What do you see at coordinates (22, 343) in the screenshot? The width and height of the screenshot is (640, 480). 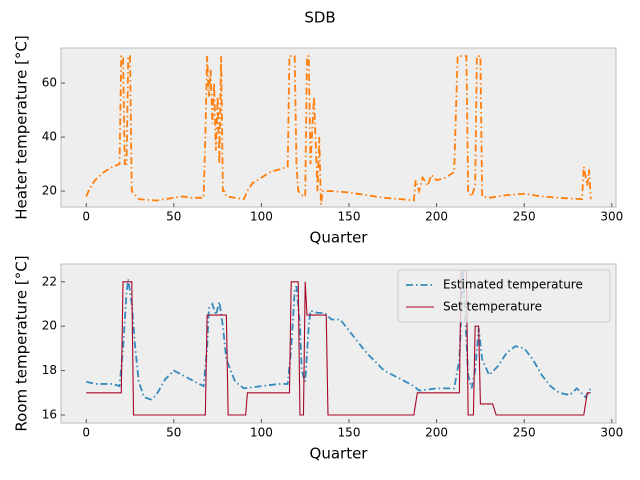 I see `y-axis-label: Room temperature [°C]` at bounding box center [22, 343].